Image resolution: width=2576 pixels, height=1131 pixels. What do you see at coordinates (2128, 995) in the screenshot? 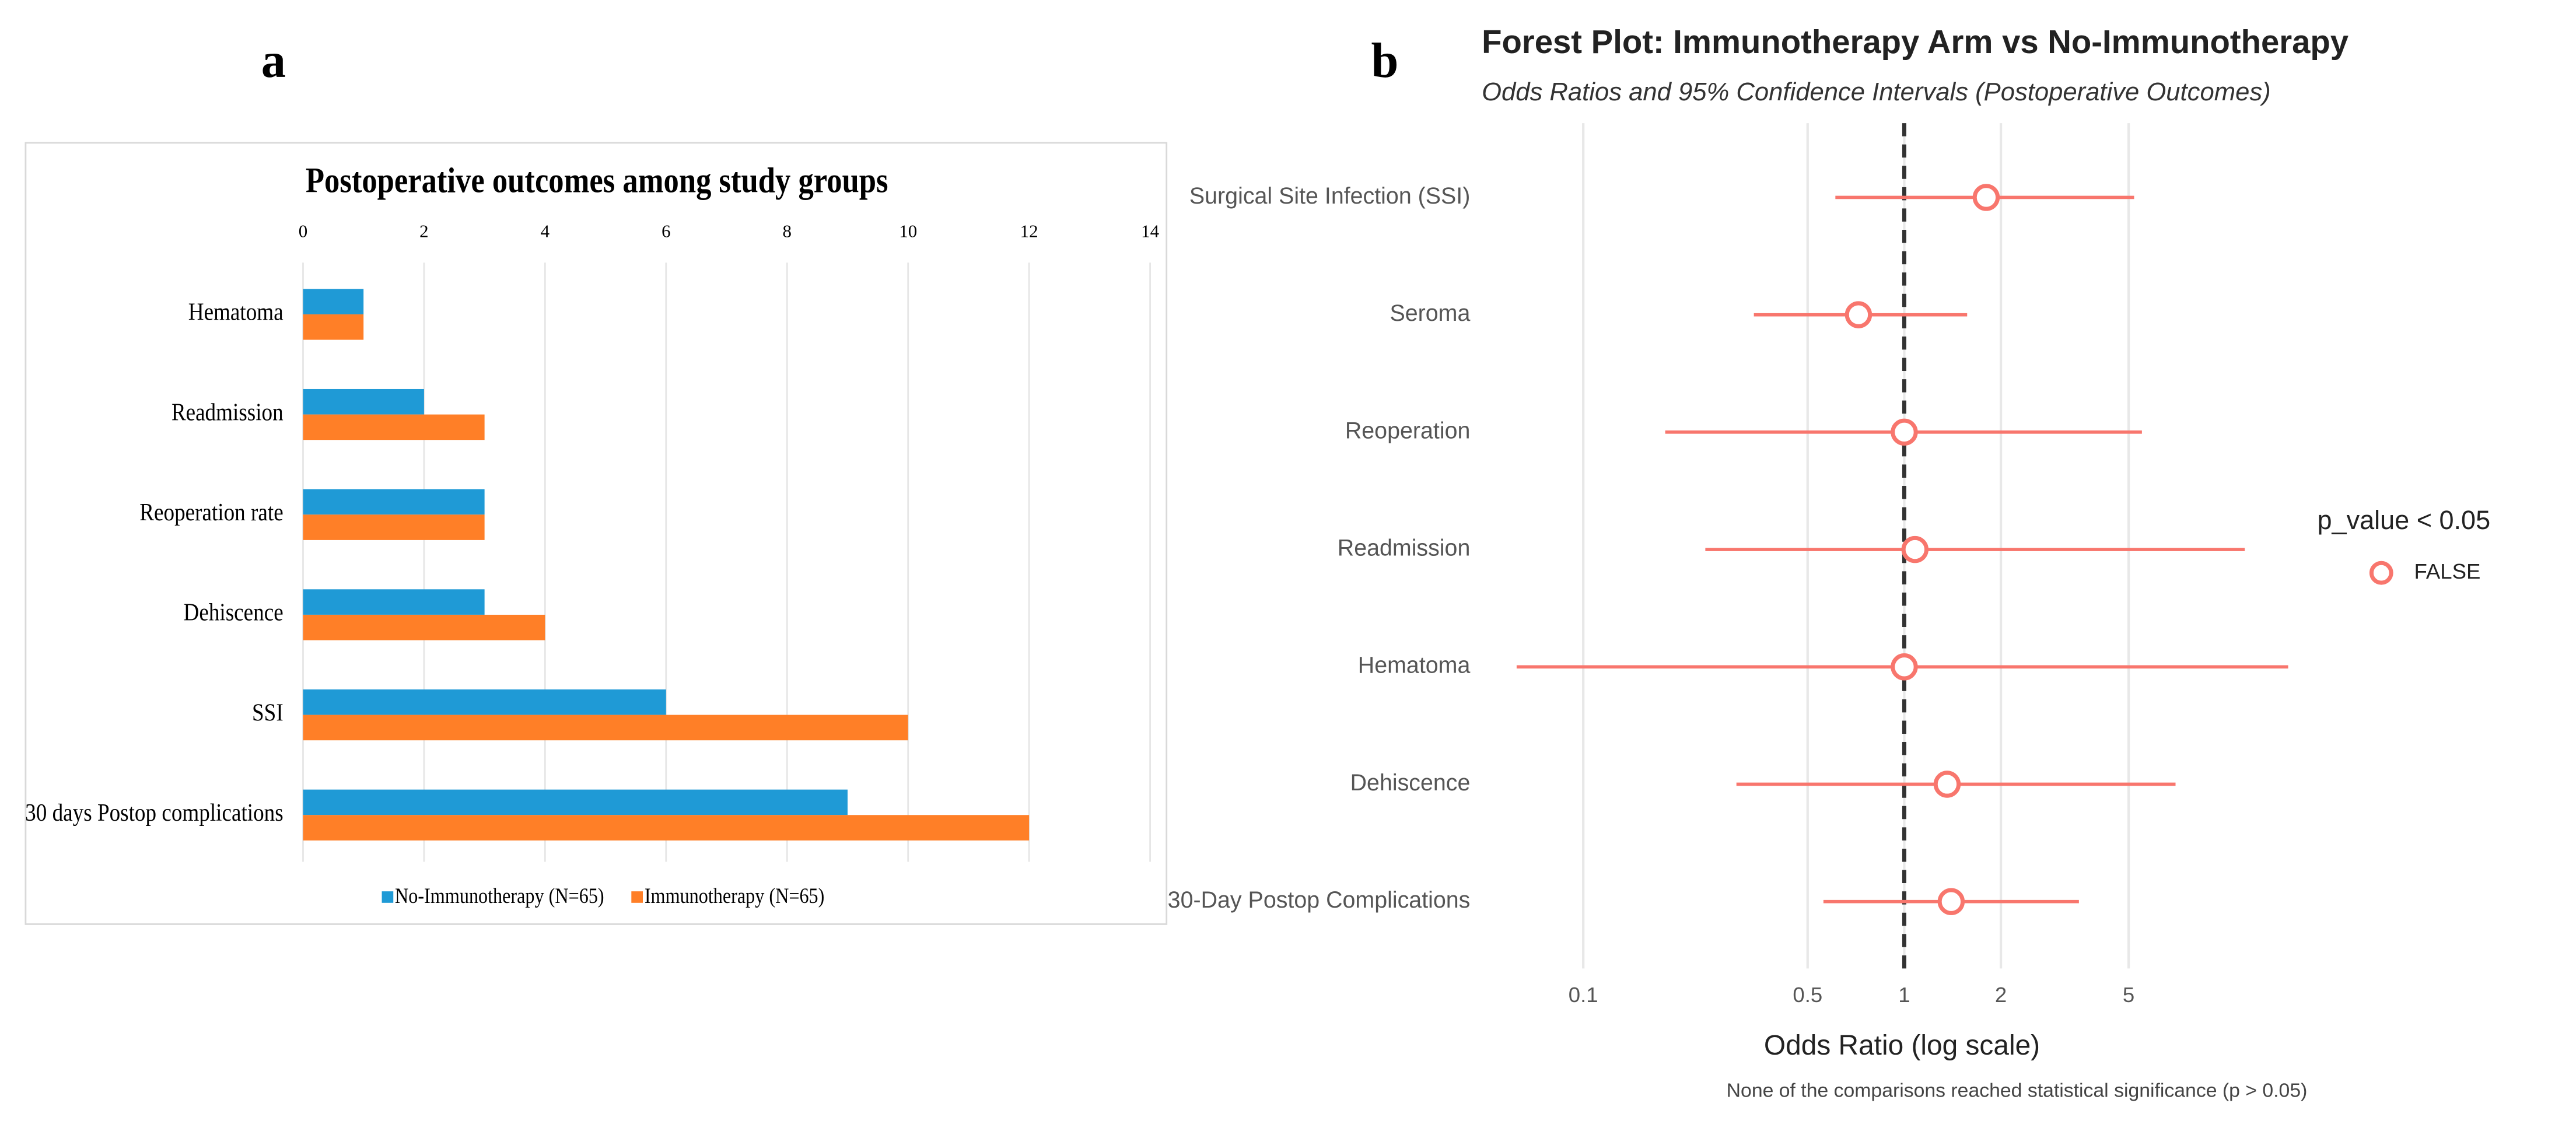
I see `x-tick-label: 5` at bounding box center [2128, 995].